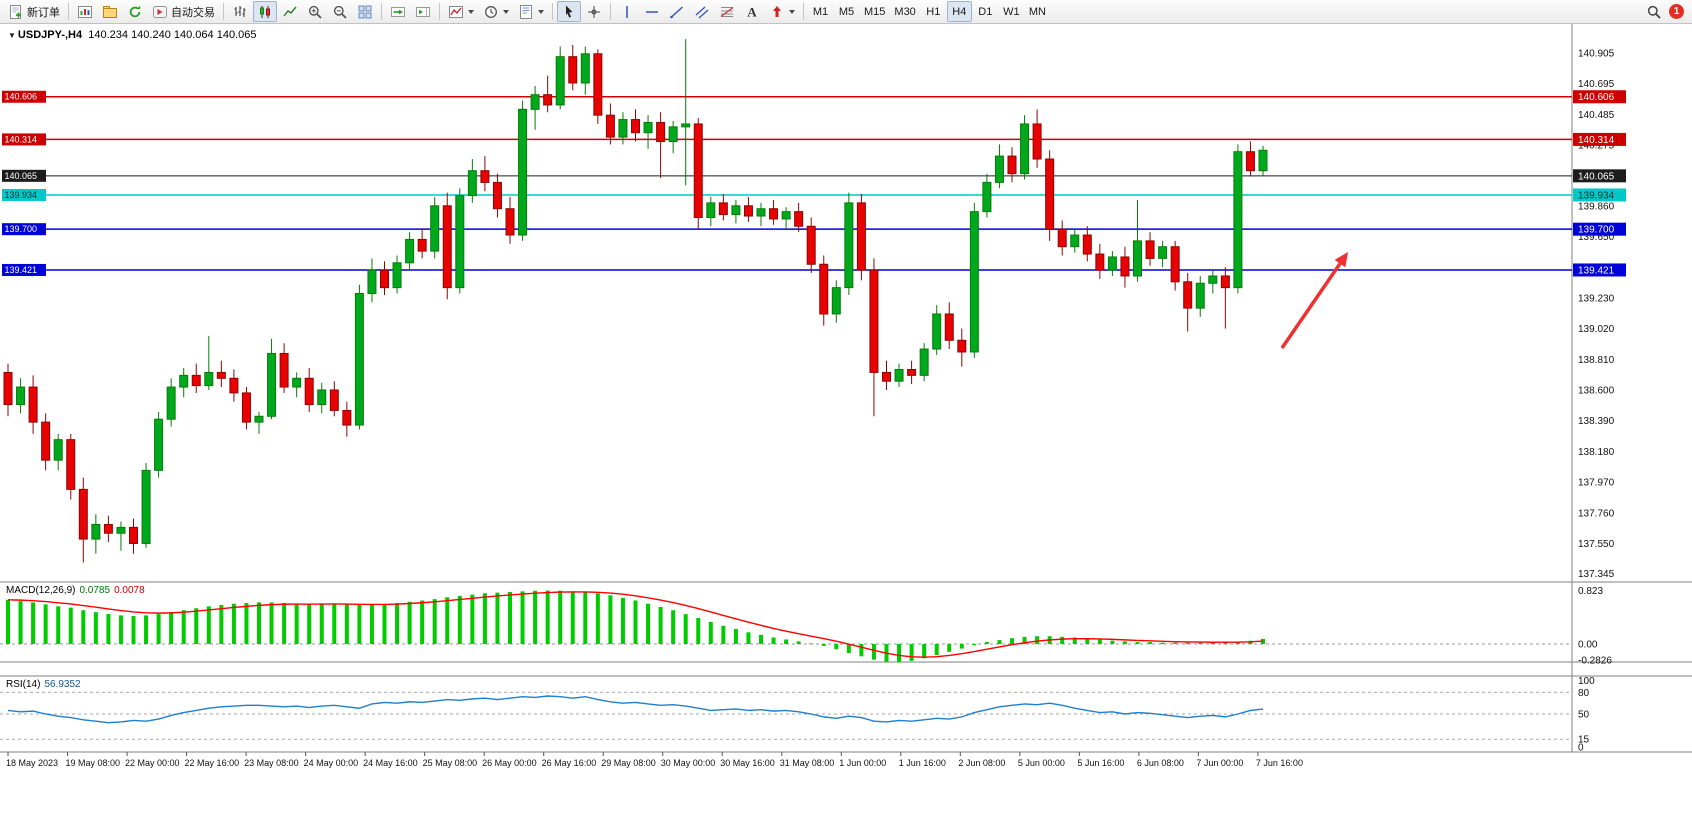 Image resolution: width=1692 pixels, height=838 pixels. Describe the element at coordinates (331, 763) in the screenshot. I see `time-axis-label: 24 May 00:00` at that location.